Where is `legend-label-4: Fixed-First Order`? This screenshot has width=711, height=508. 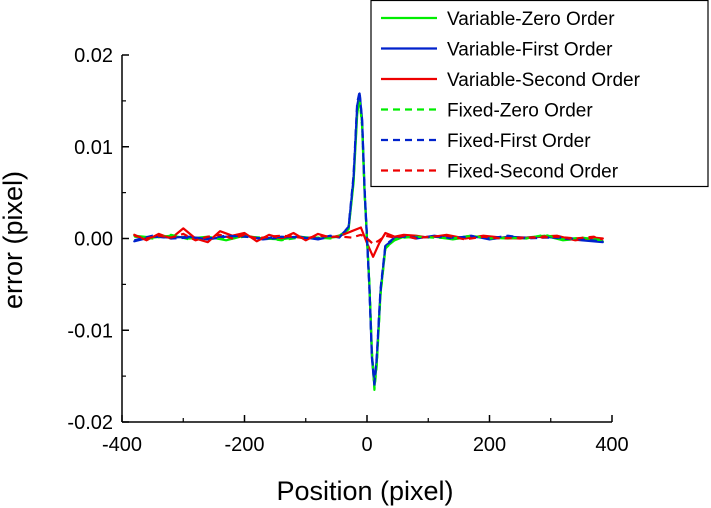 legend-label-4: Fixed-First Order is located at coordinates (519, 141).